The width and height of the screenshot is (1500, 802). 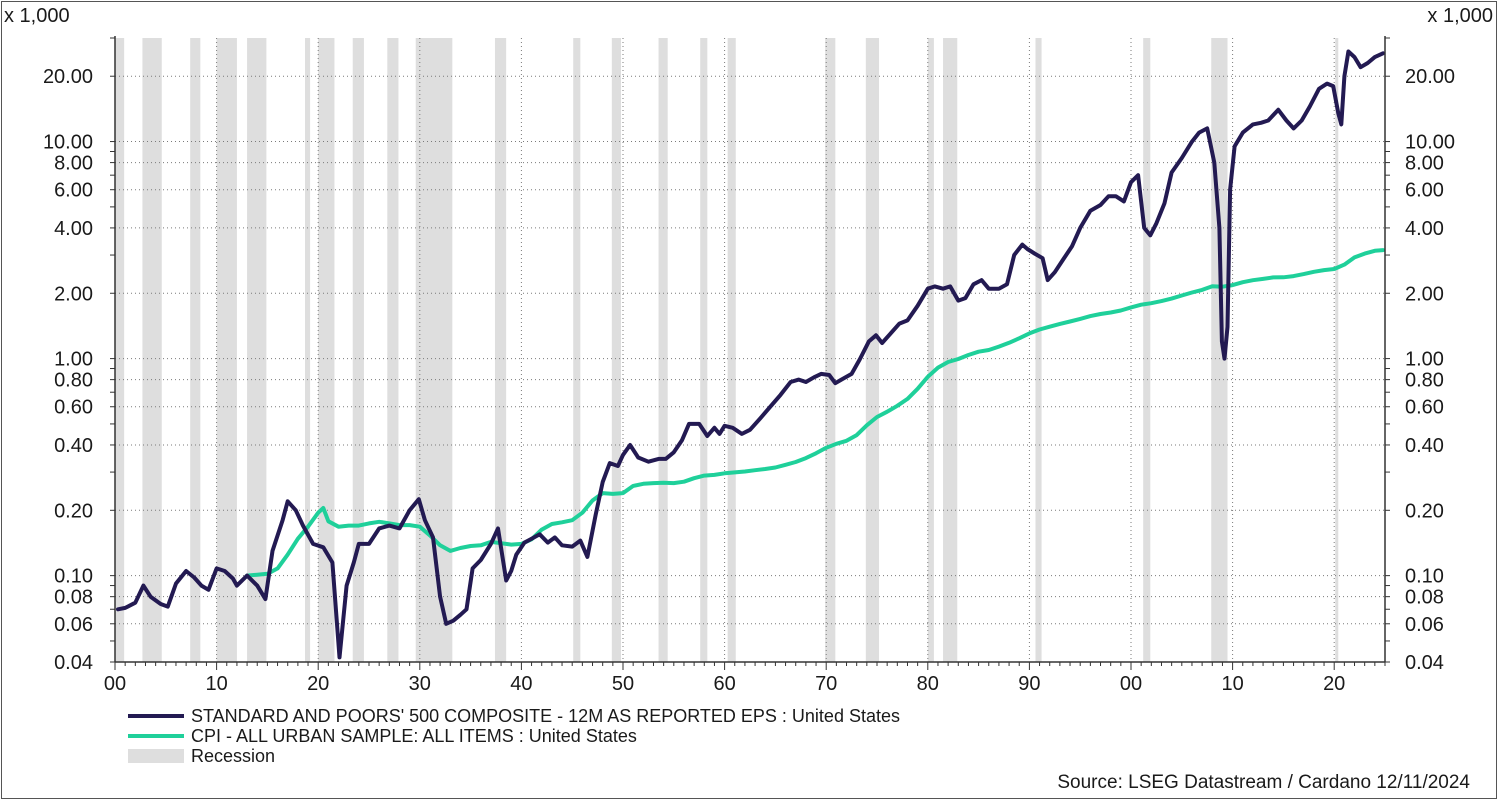 I want to click on y-tick-label-right: 2.00, so click(x=1424, y=294).